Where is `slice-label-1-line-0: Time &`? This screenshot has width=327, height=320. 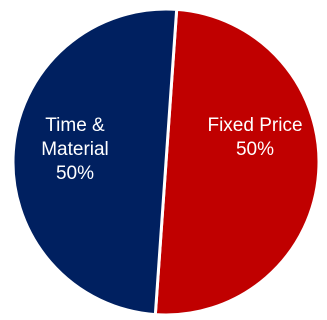
slice-label-1-line-0: Time & is located at coordinates (75, 125).